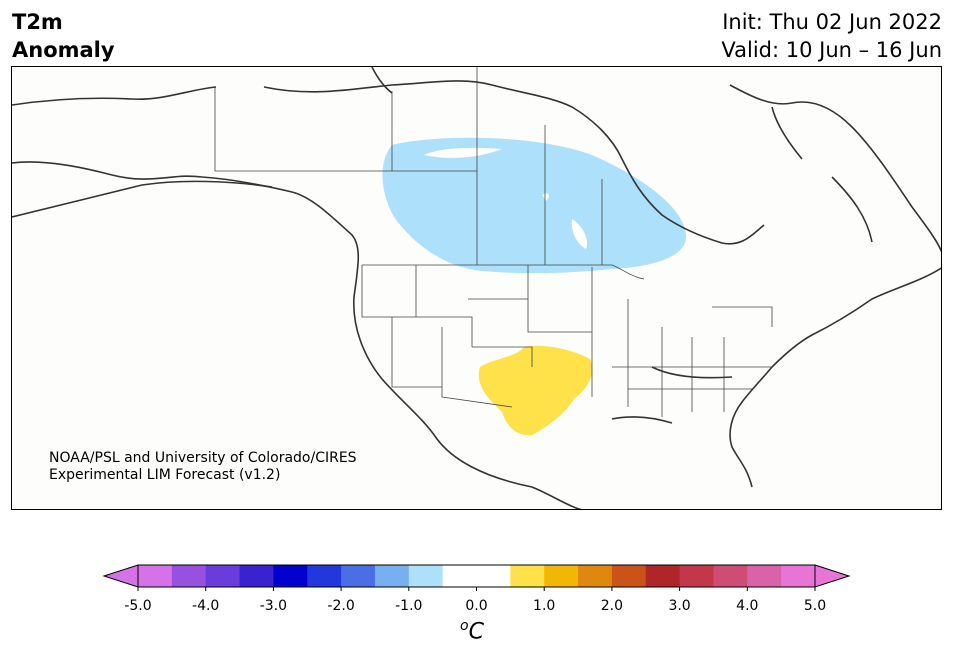 The height and width of the screenshot is (656, 953). I want to click on cold-anomaly-region, so click(534, 205).